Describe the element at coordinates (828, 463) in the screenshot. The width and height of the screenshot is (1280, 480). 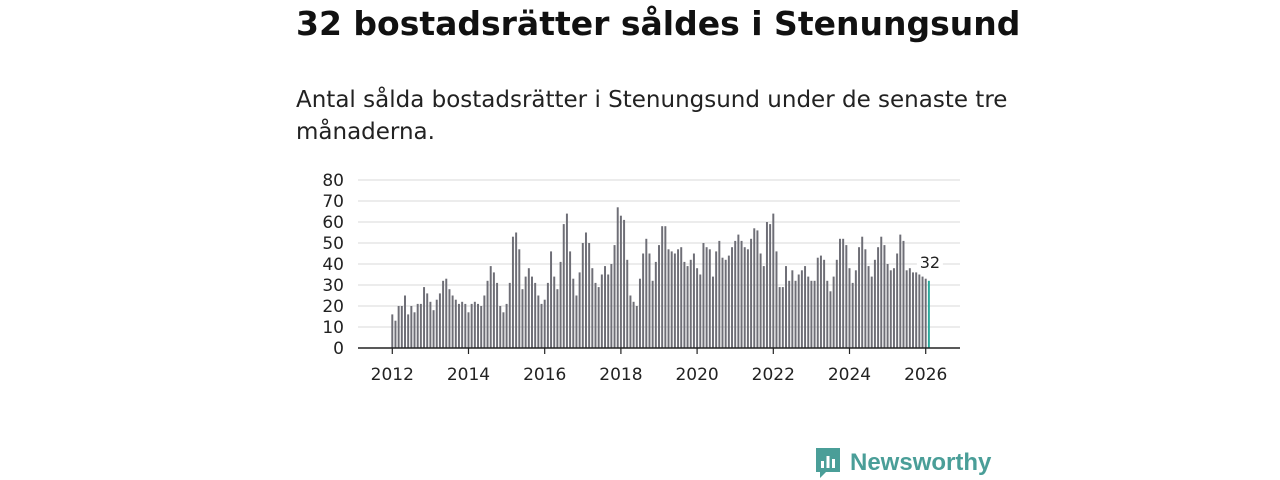
I see `newsworthy-logo-icon` at that location.